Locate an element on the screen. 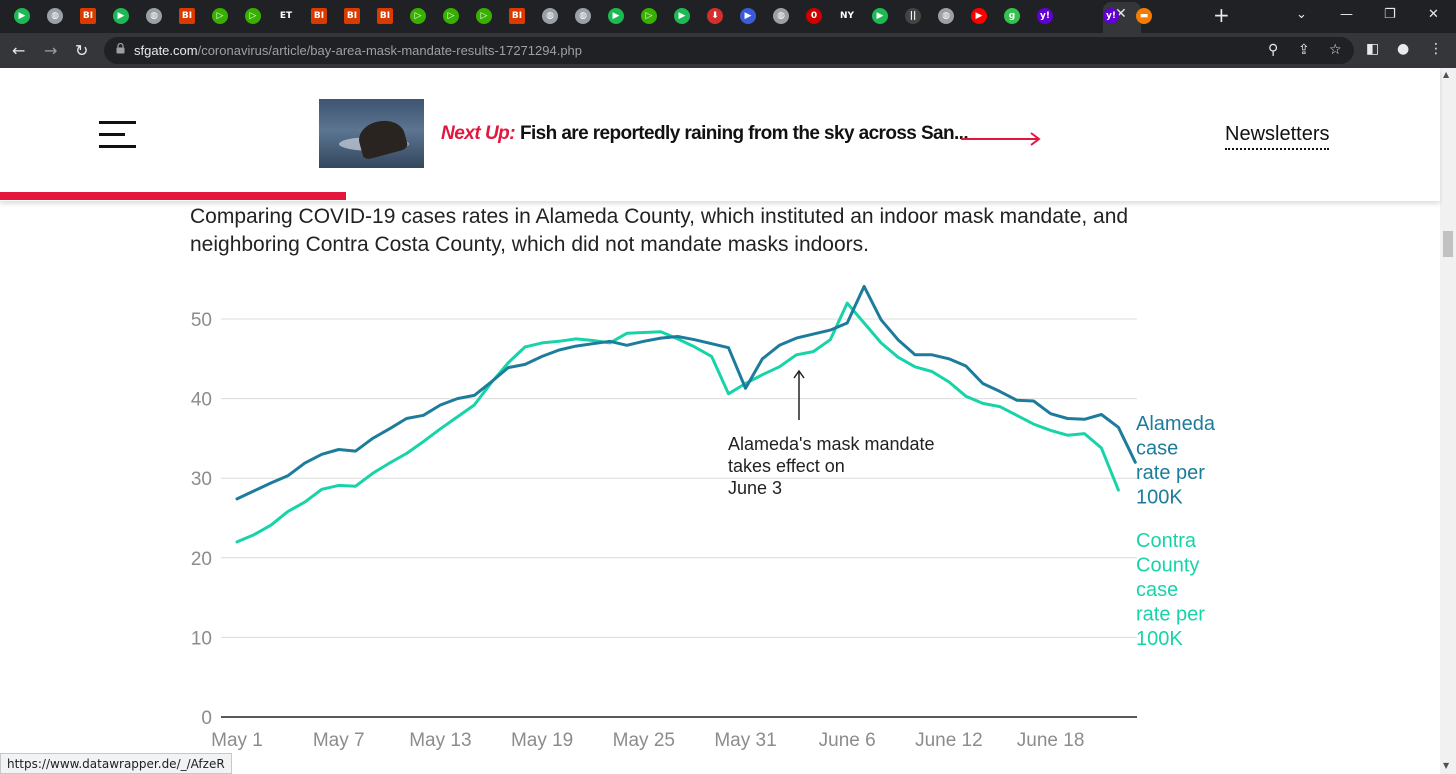 The width and height of the screenshot is (1456, 774). back-button: ← is located at coordinates (19, 50).